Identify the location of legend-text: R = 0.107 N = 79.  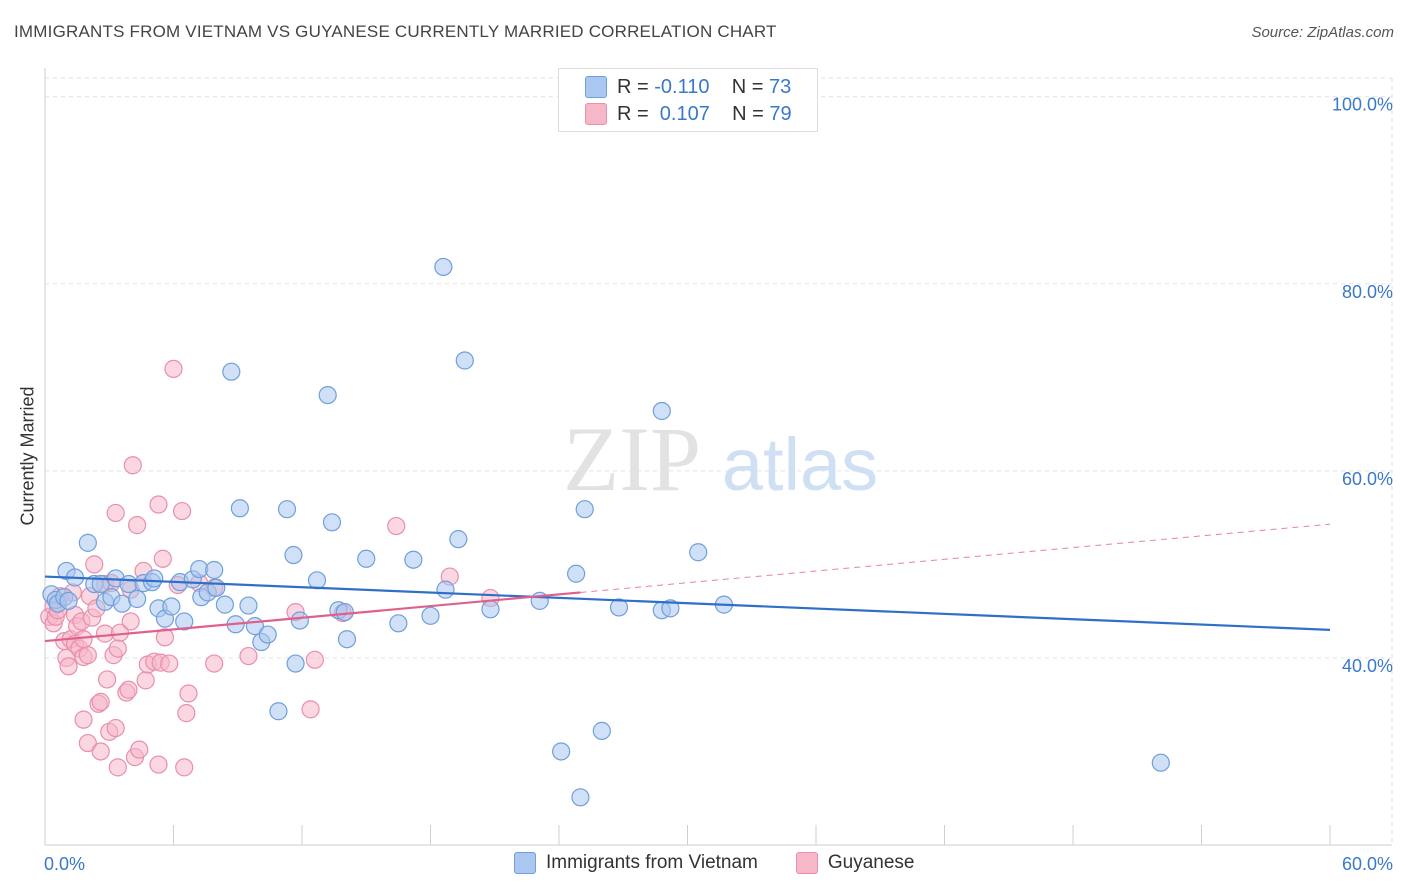
(704, 114).